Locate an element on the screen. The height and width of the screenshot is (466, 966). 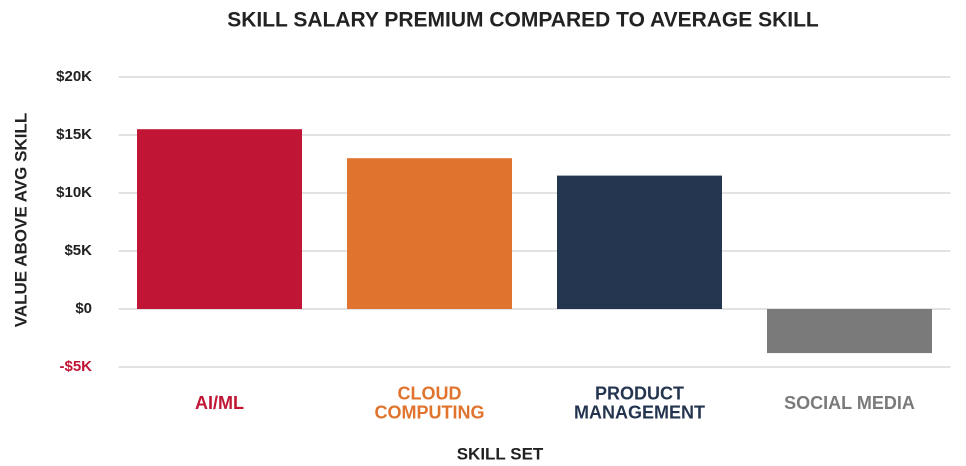
x-tick-label: PRODUCT MANAGEMENT is located at coordinates (639, 402).